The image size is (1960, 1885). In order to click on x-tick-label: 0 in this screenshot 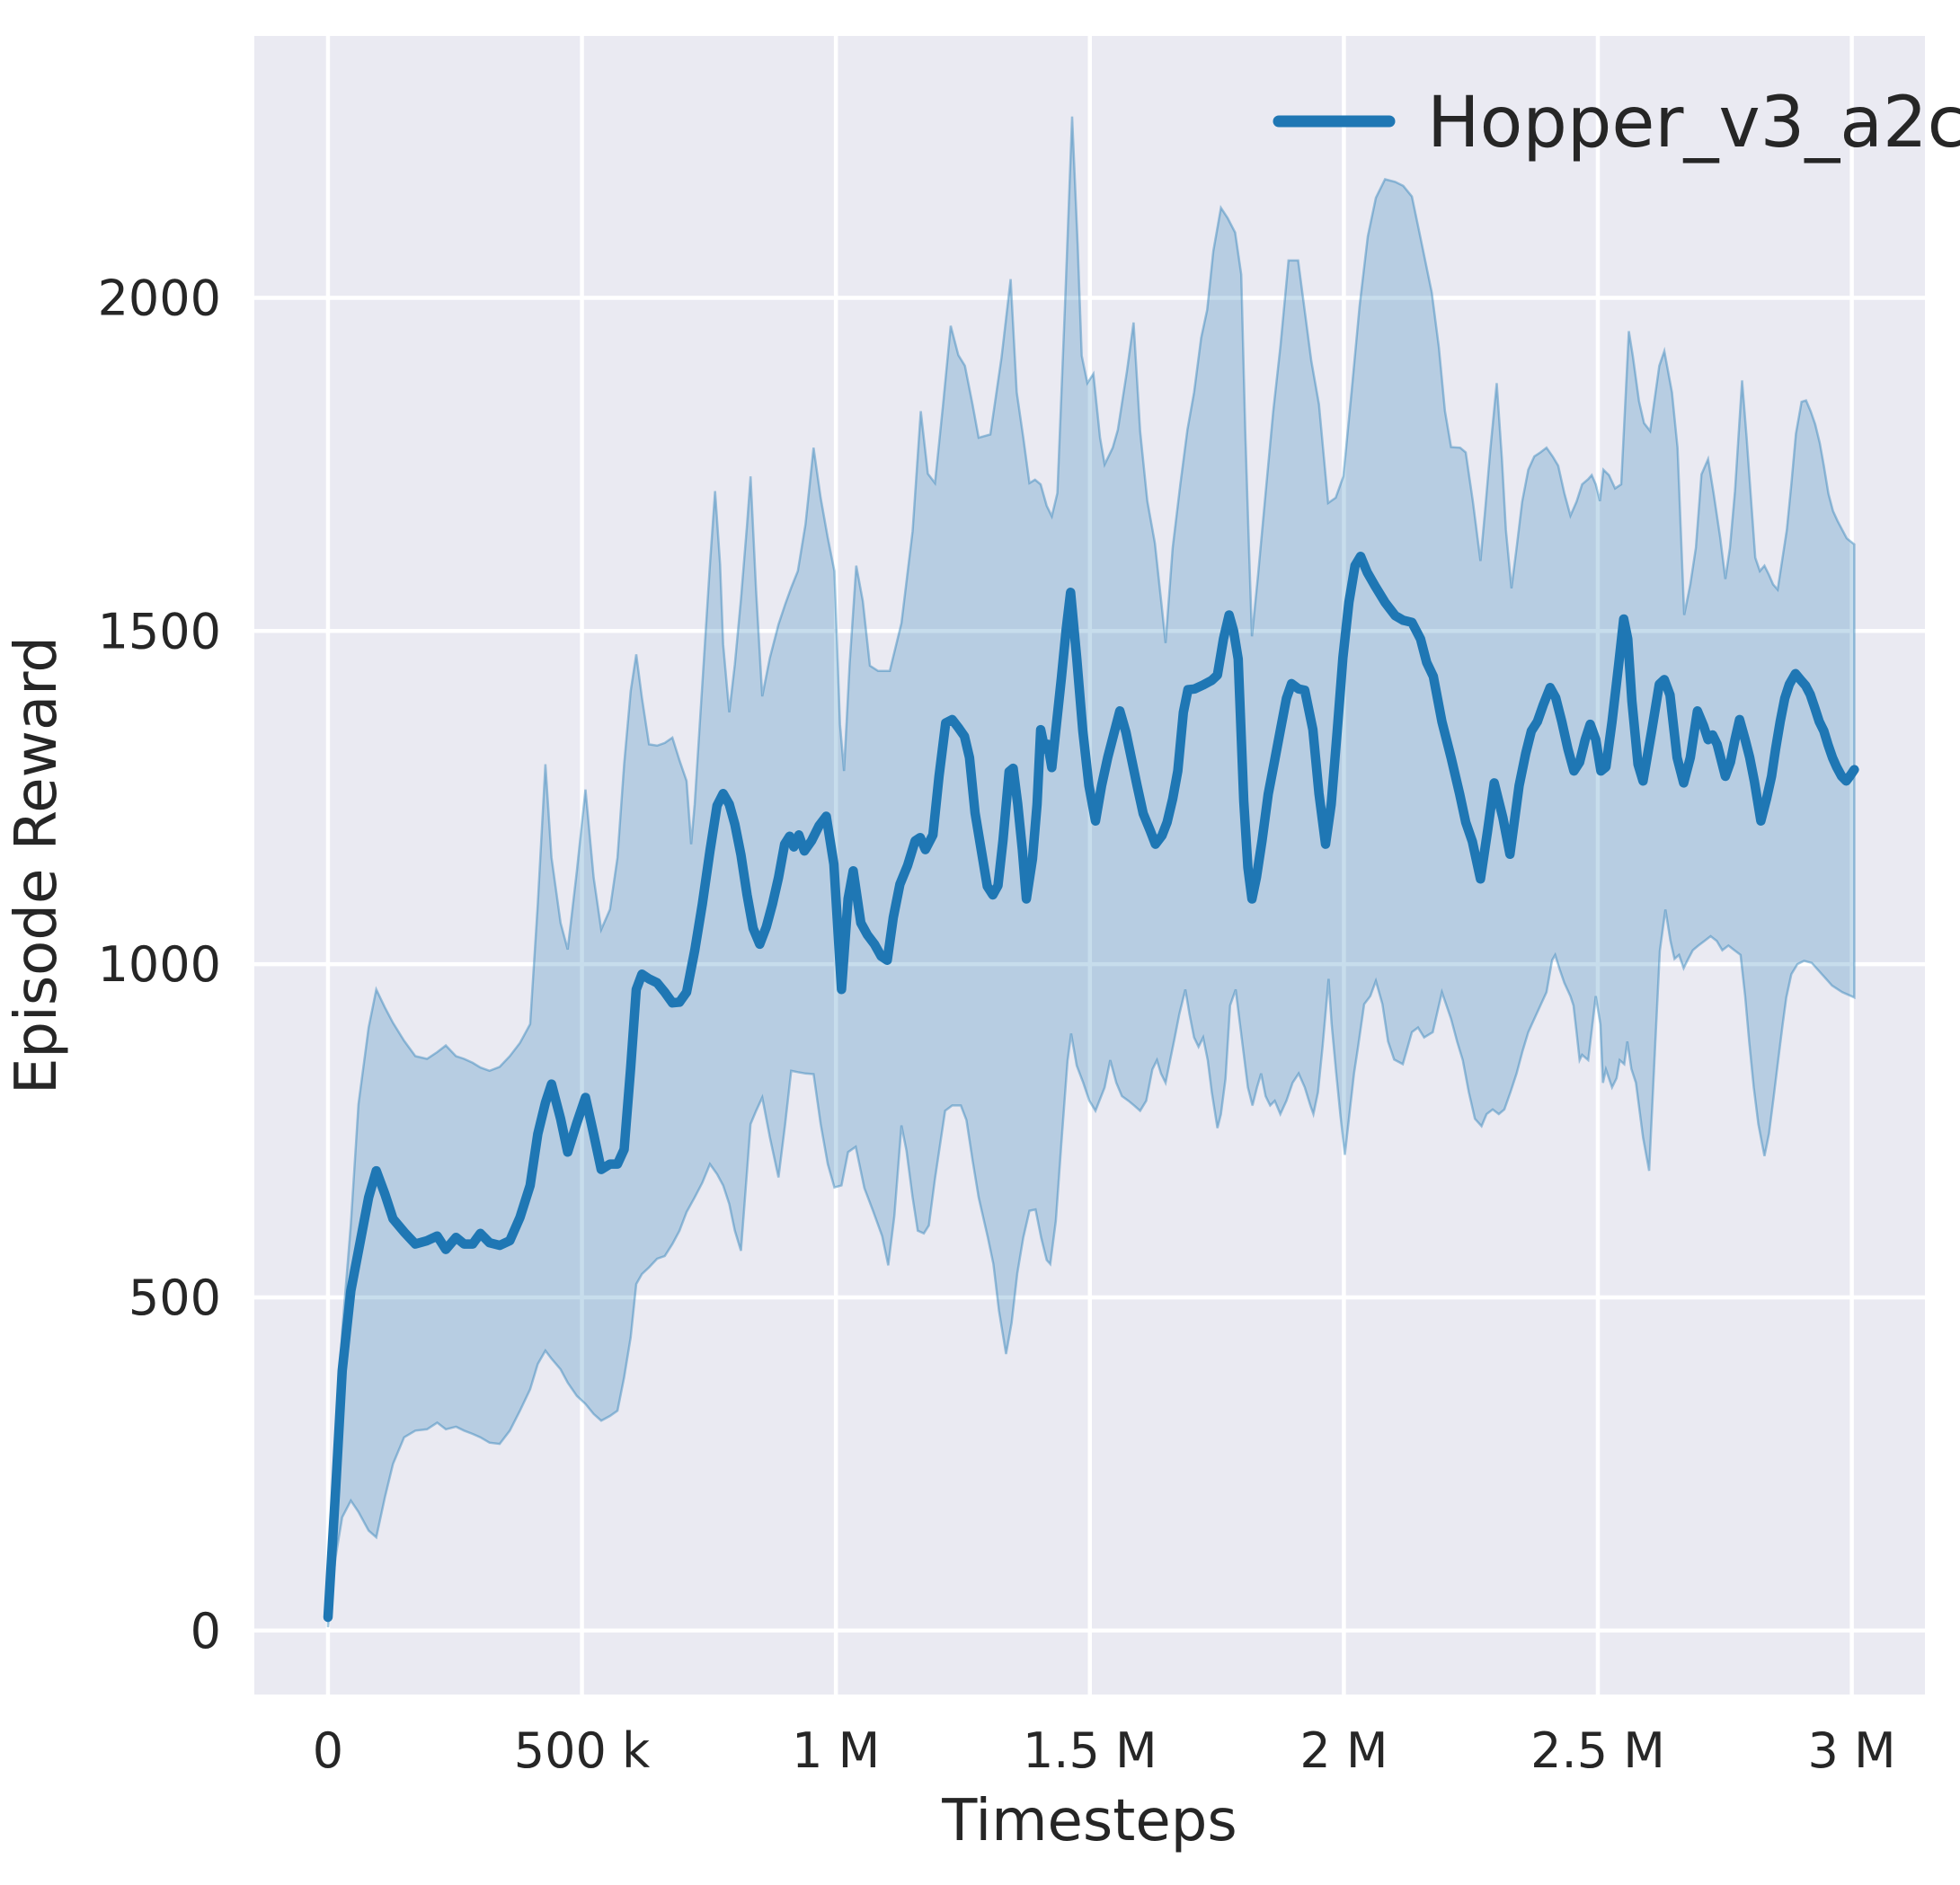, I will do `click(328, 1750)`.